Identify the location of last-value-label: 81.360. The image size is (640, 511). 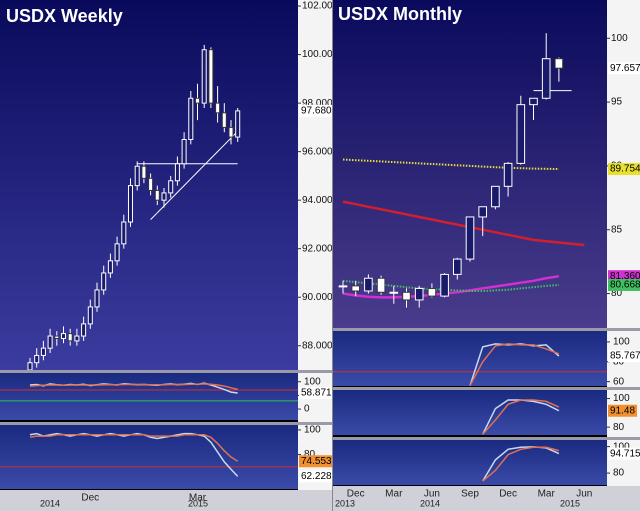
(625, 276).